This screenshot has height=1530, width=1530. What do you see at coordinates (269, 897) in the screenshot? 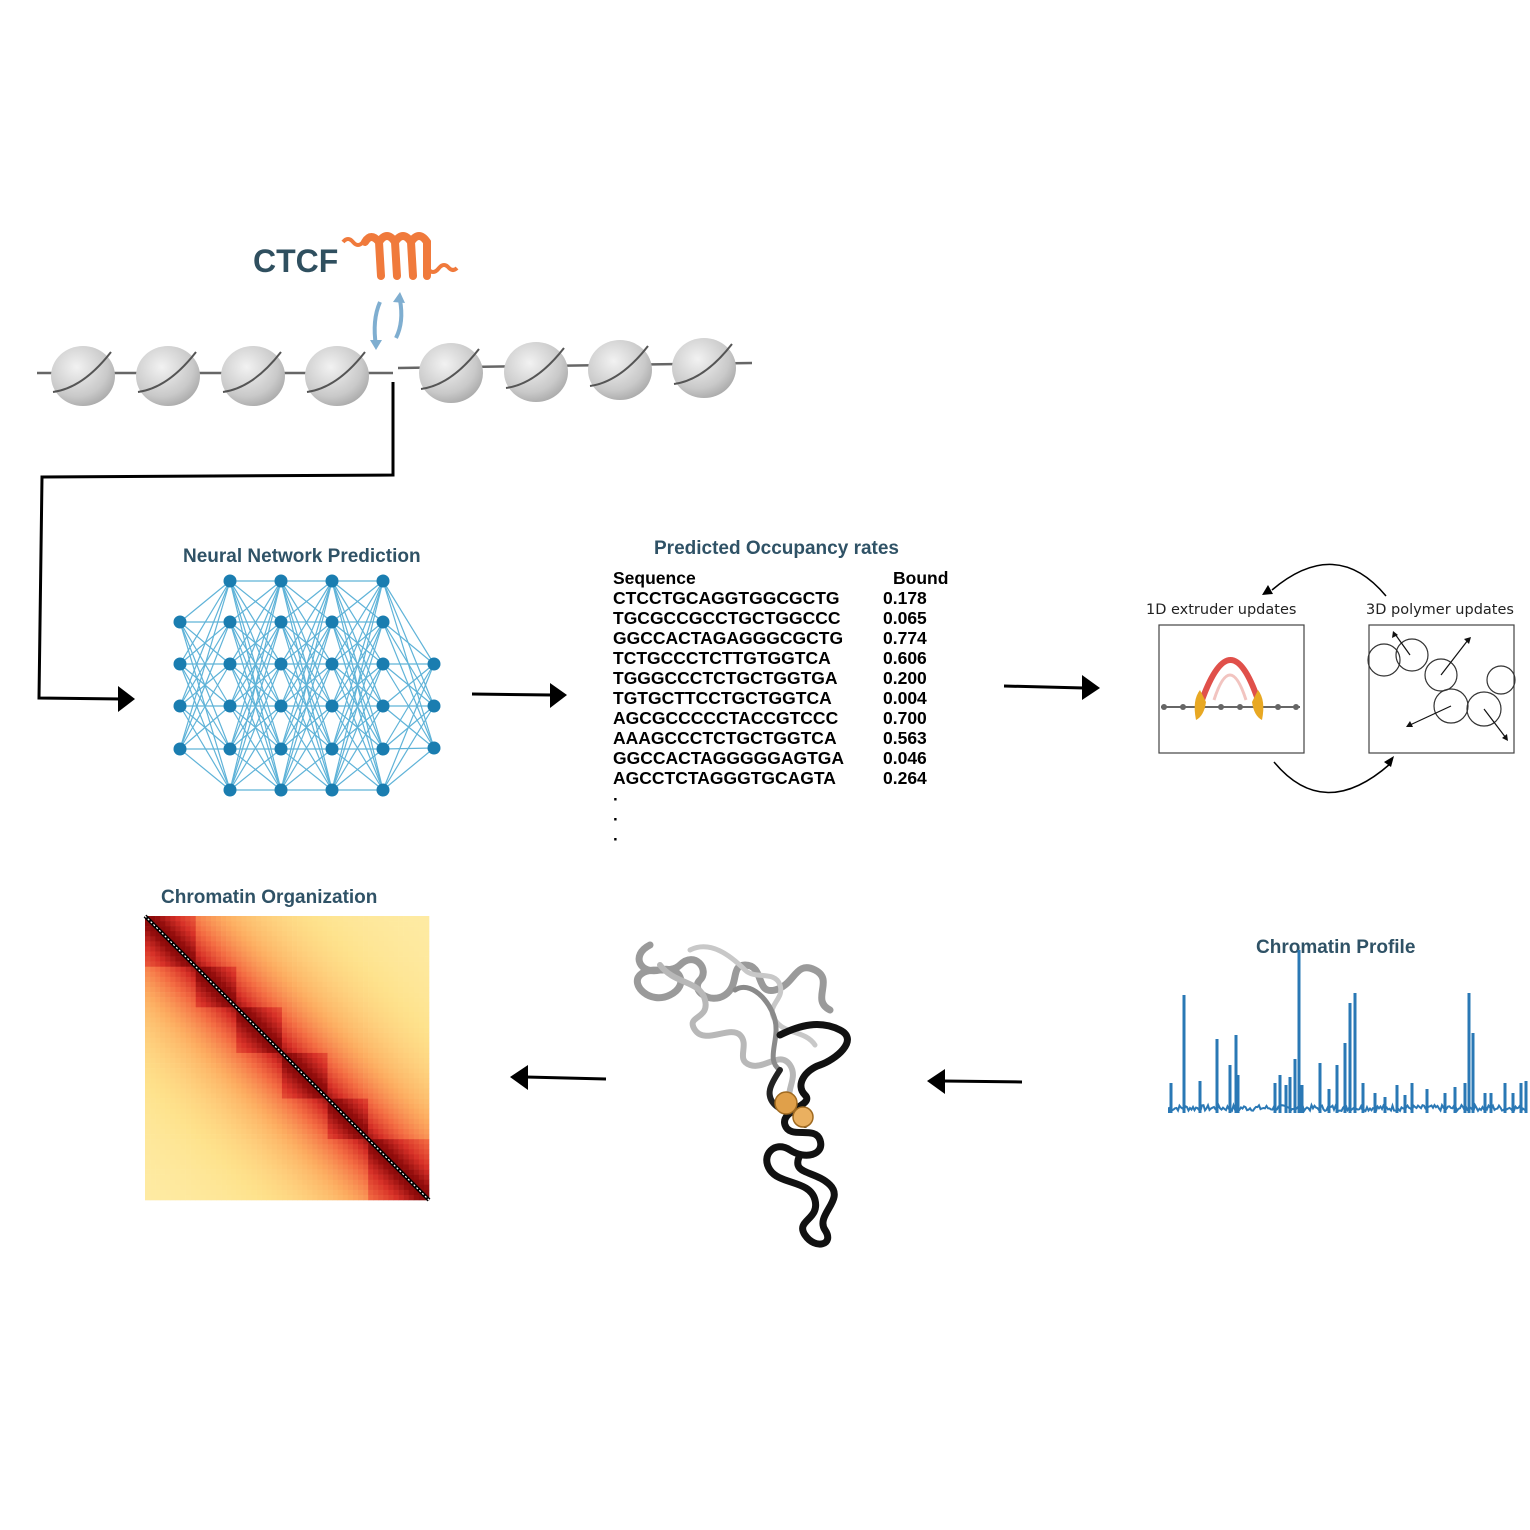
I see `chromatin-organization-title: Chromatin Organization` at bounding box center [269, 897].